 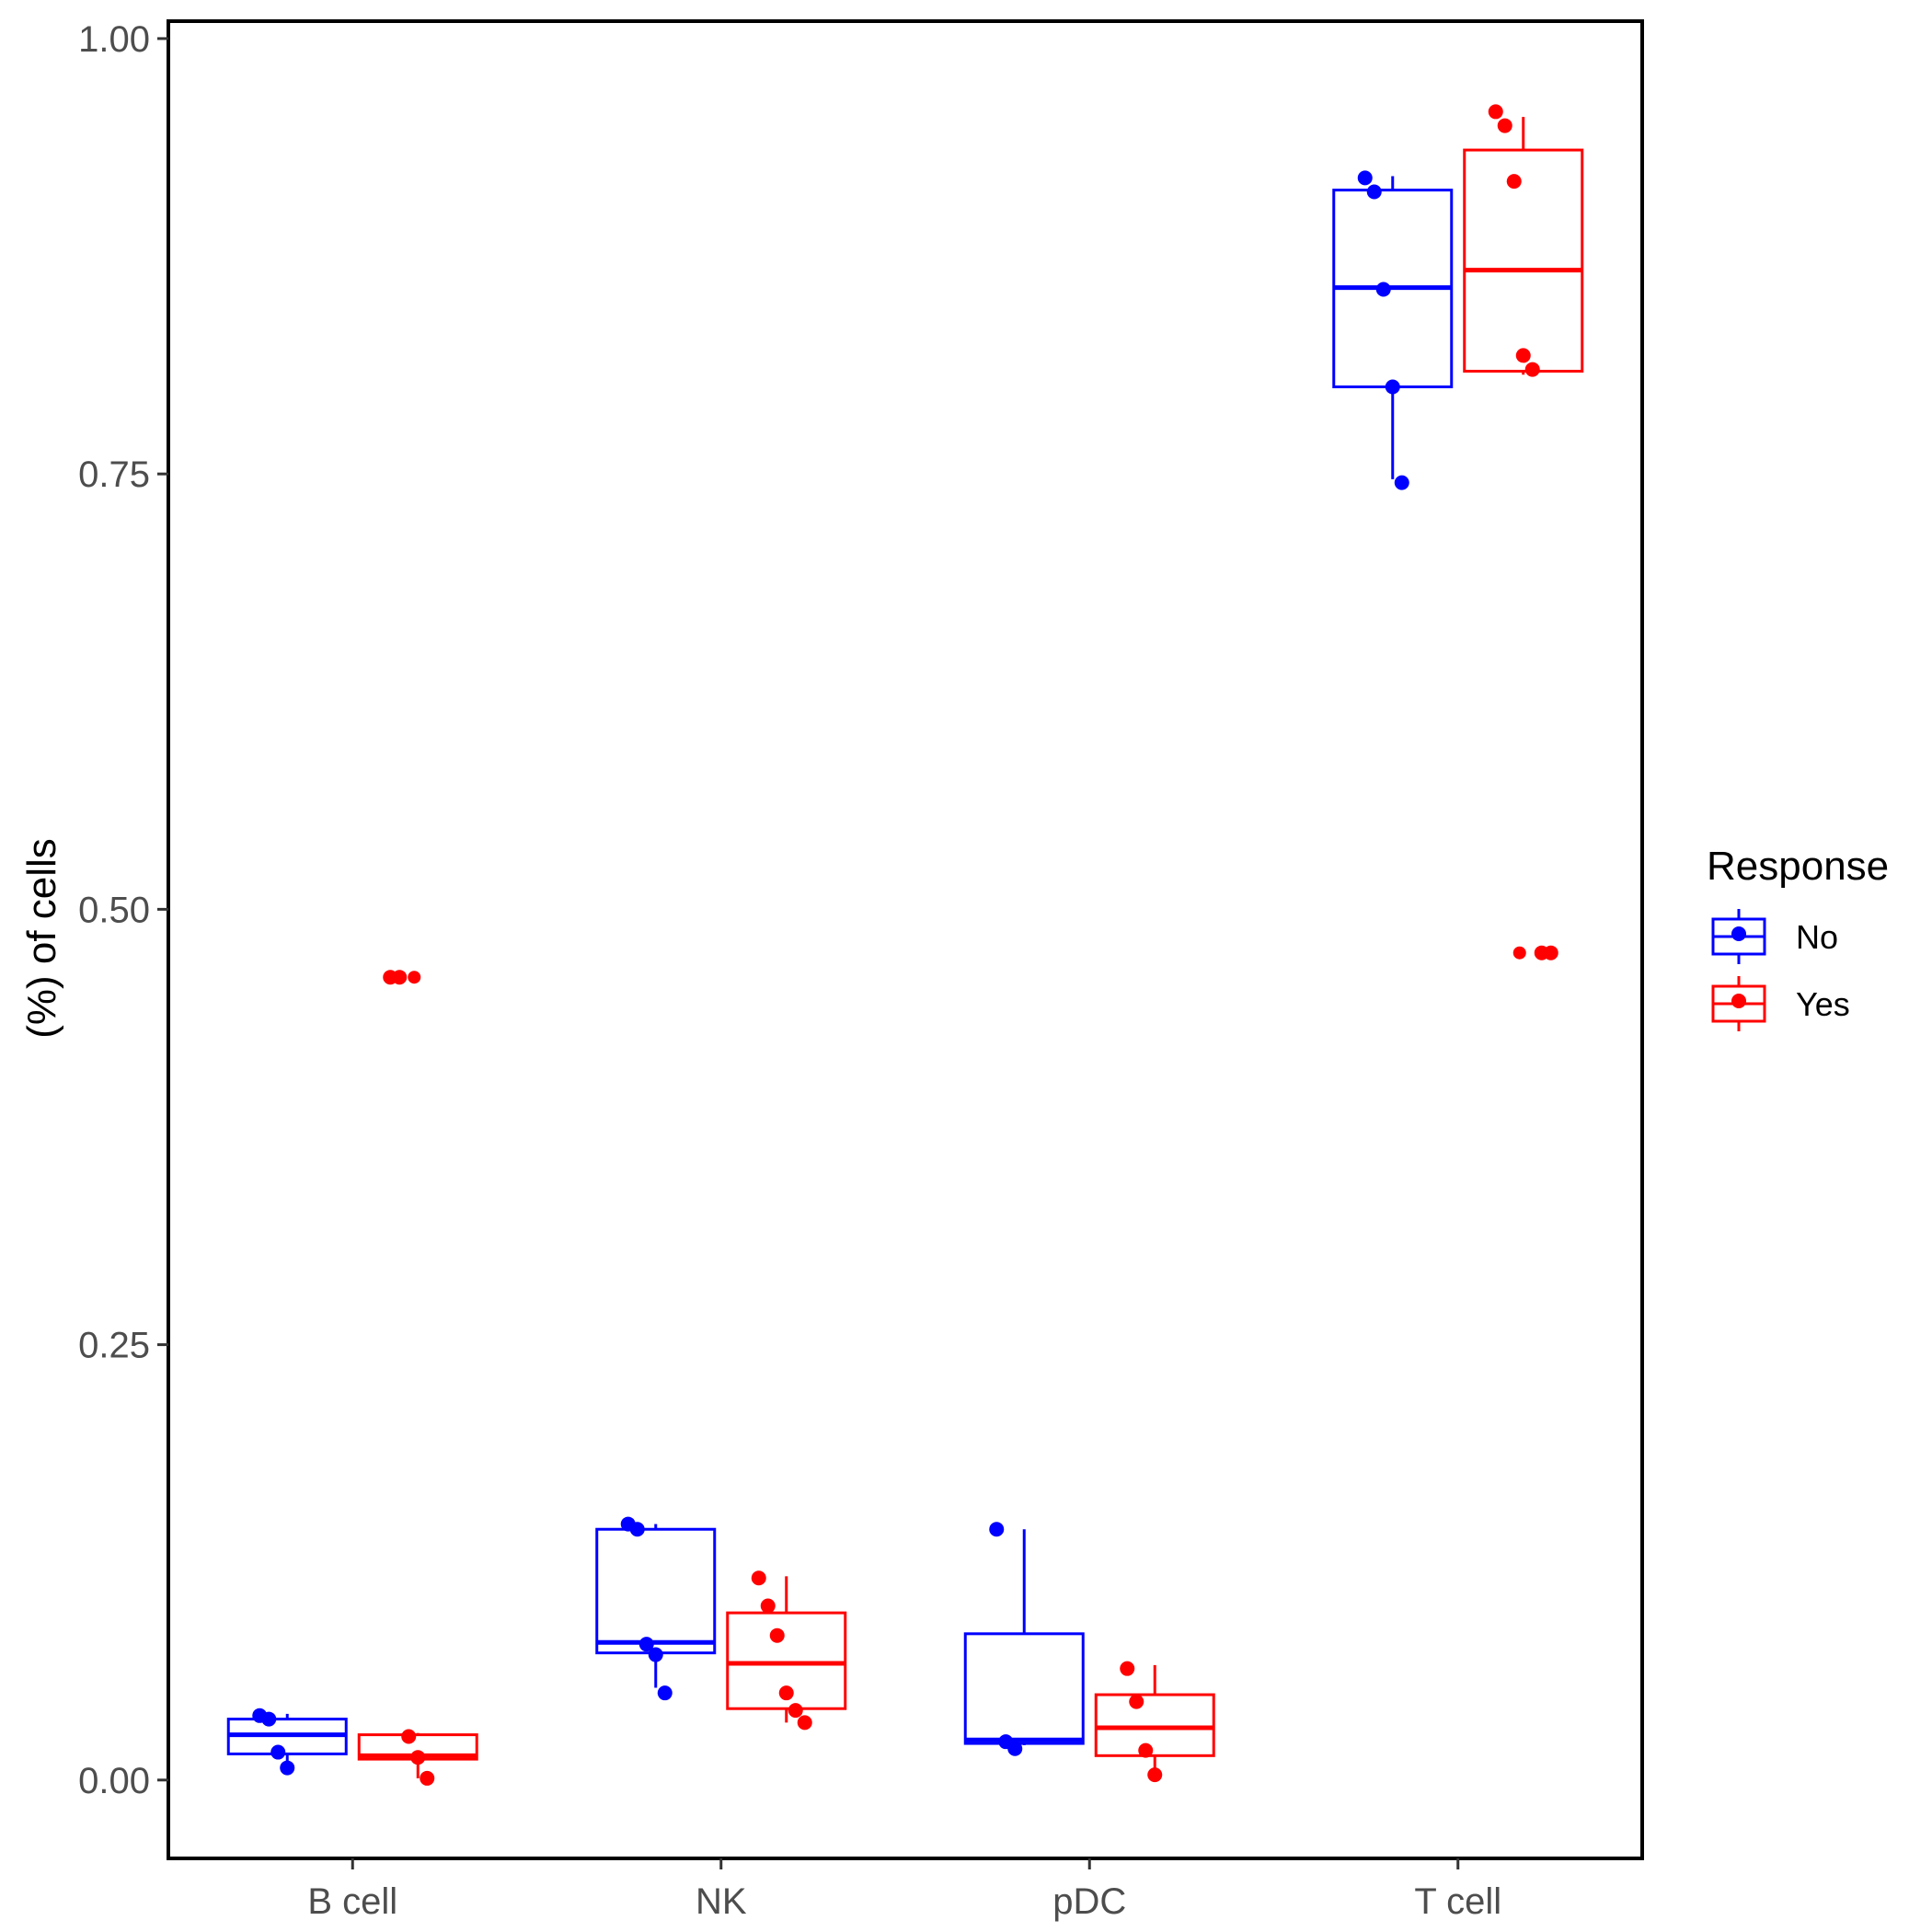 What do you see at coordinates (114, 910) in the screenshot?
I see `y-tick-label: 0.50` at bounding box center [114, 910].